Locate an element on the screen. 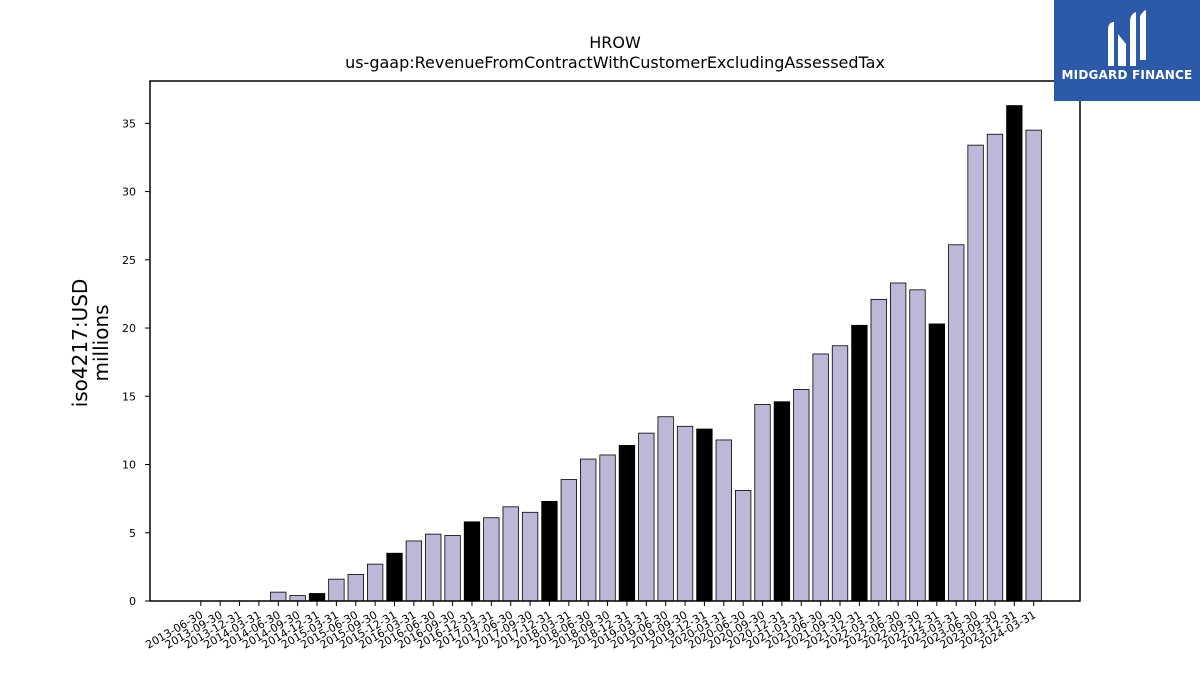 The height and width of the screenshot is (675, 1200). logo-mark-icon is located at coordinates (1127, 38).